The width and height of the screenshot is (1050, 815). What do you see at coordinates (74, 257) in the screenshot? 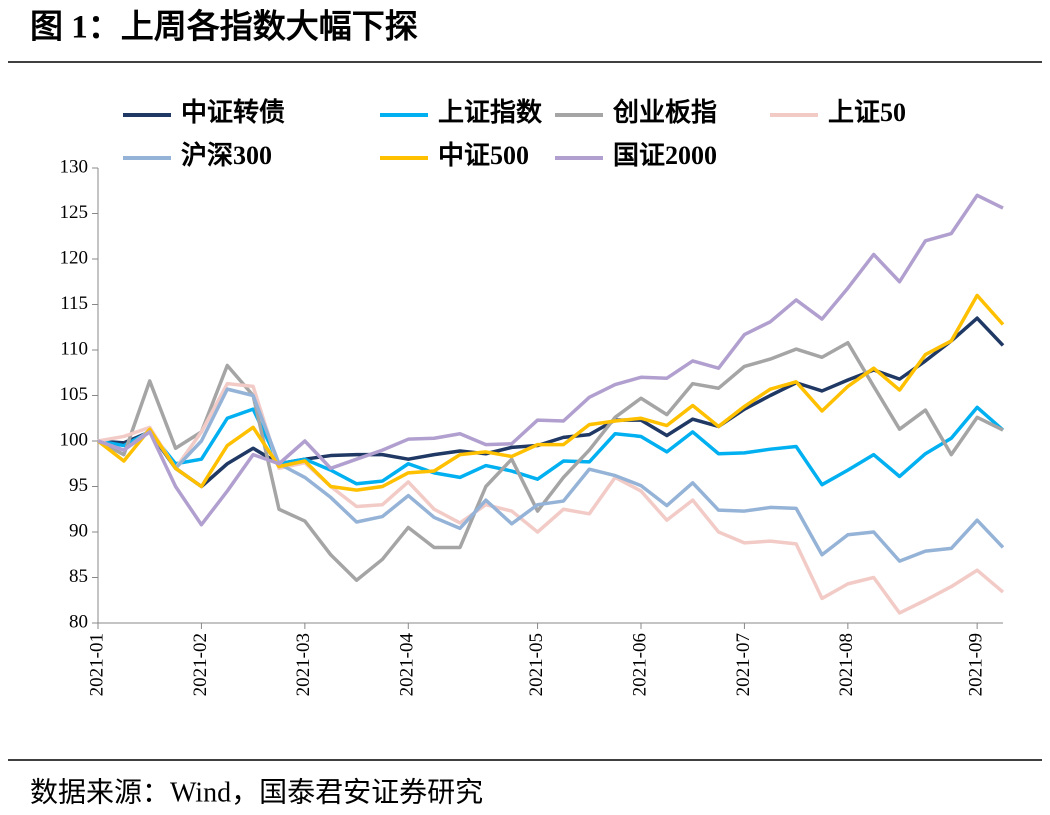
I see `y-tick-label: 120` at bounding box center [74, 257].